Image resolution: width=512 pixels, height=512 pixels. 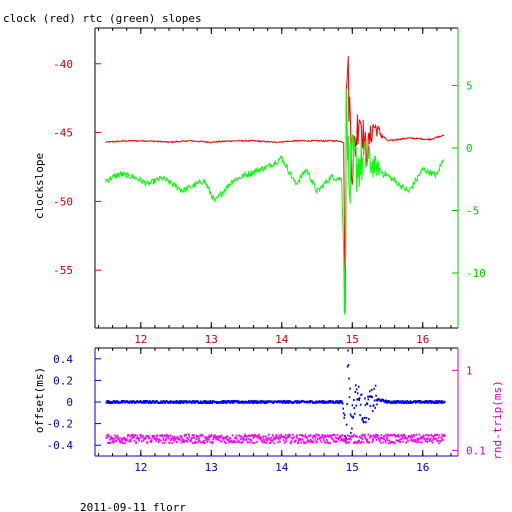 I want to click on footer-date-label: 2011-09-11 florr, so click(x=133, y=506).